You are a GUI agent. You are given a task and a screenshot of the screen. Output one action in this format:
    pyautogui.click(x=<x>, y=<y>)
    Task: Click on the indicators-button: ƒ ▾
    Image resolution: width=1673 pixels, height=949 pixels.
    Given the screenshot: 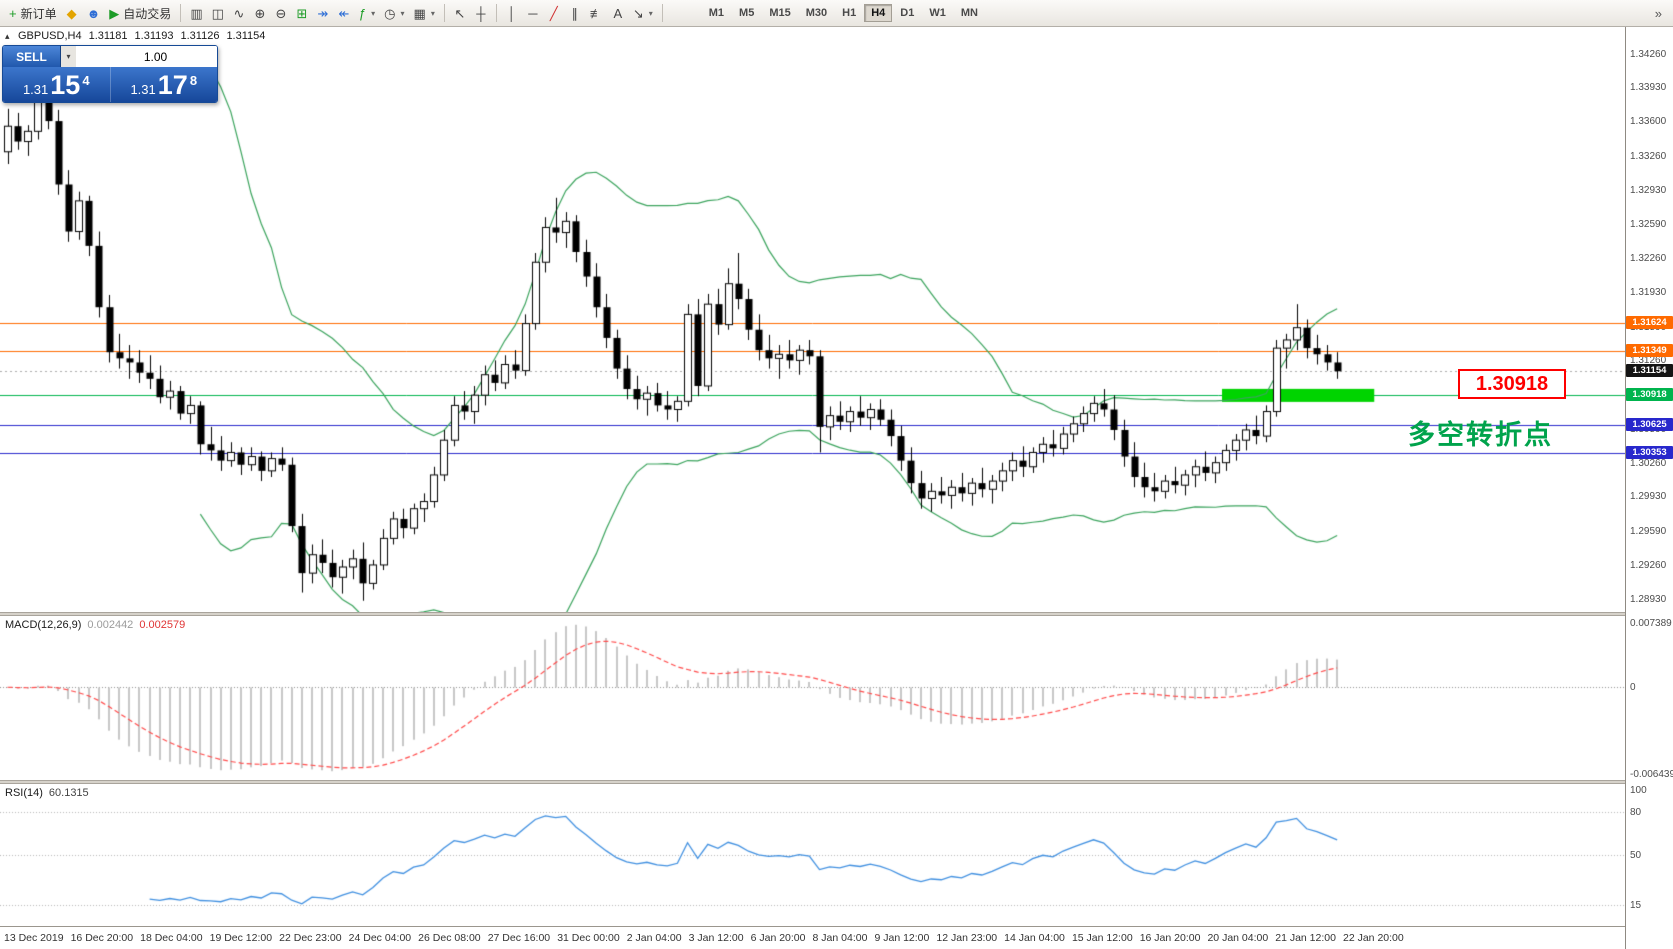 What is the action you would take?
    pyautogui.click(x=367, y=13)
    